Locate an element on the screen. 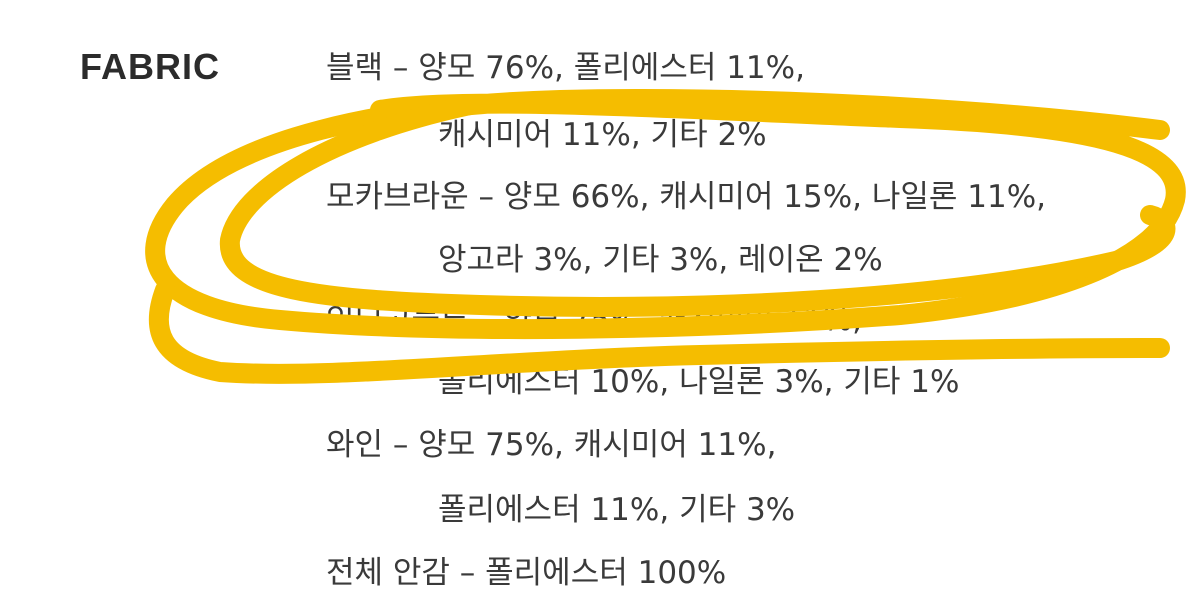  fabric-line-wine-cont: 폴리에스터 11%, 기타 3% is located at coordinates (617, 510).